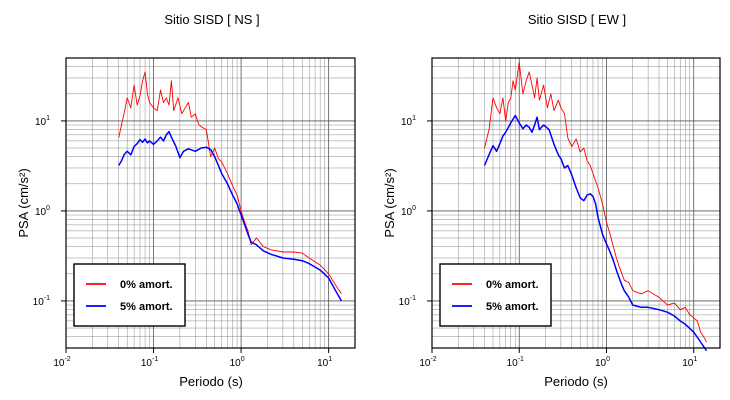  Describe the element at coordinates (577, 19) in the screenshot. I see `chart-title: Sitio SISD [ EW ]` at that location.